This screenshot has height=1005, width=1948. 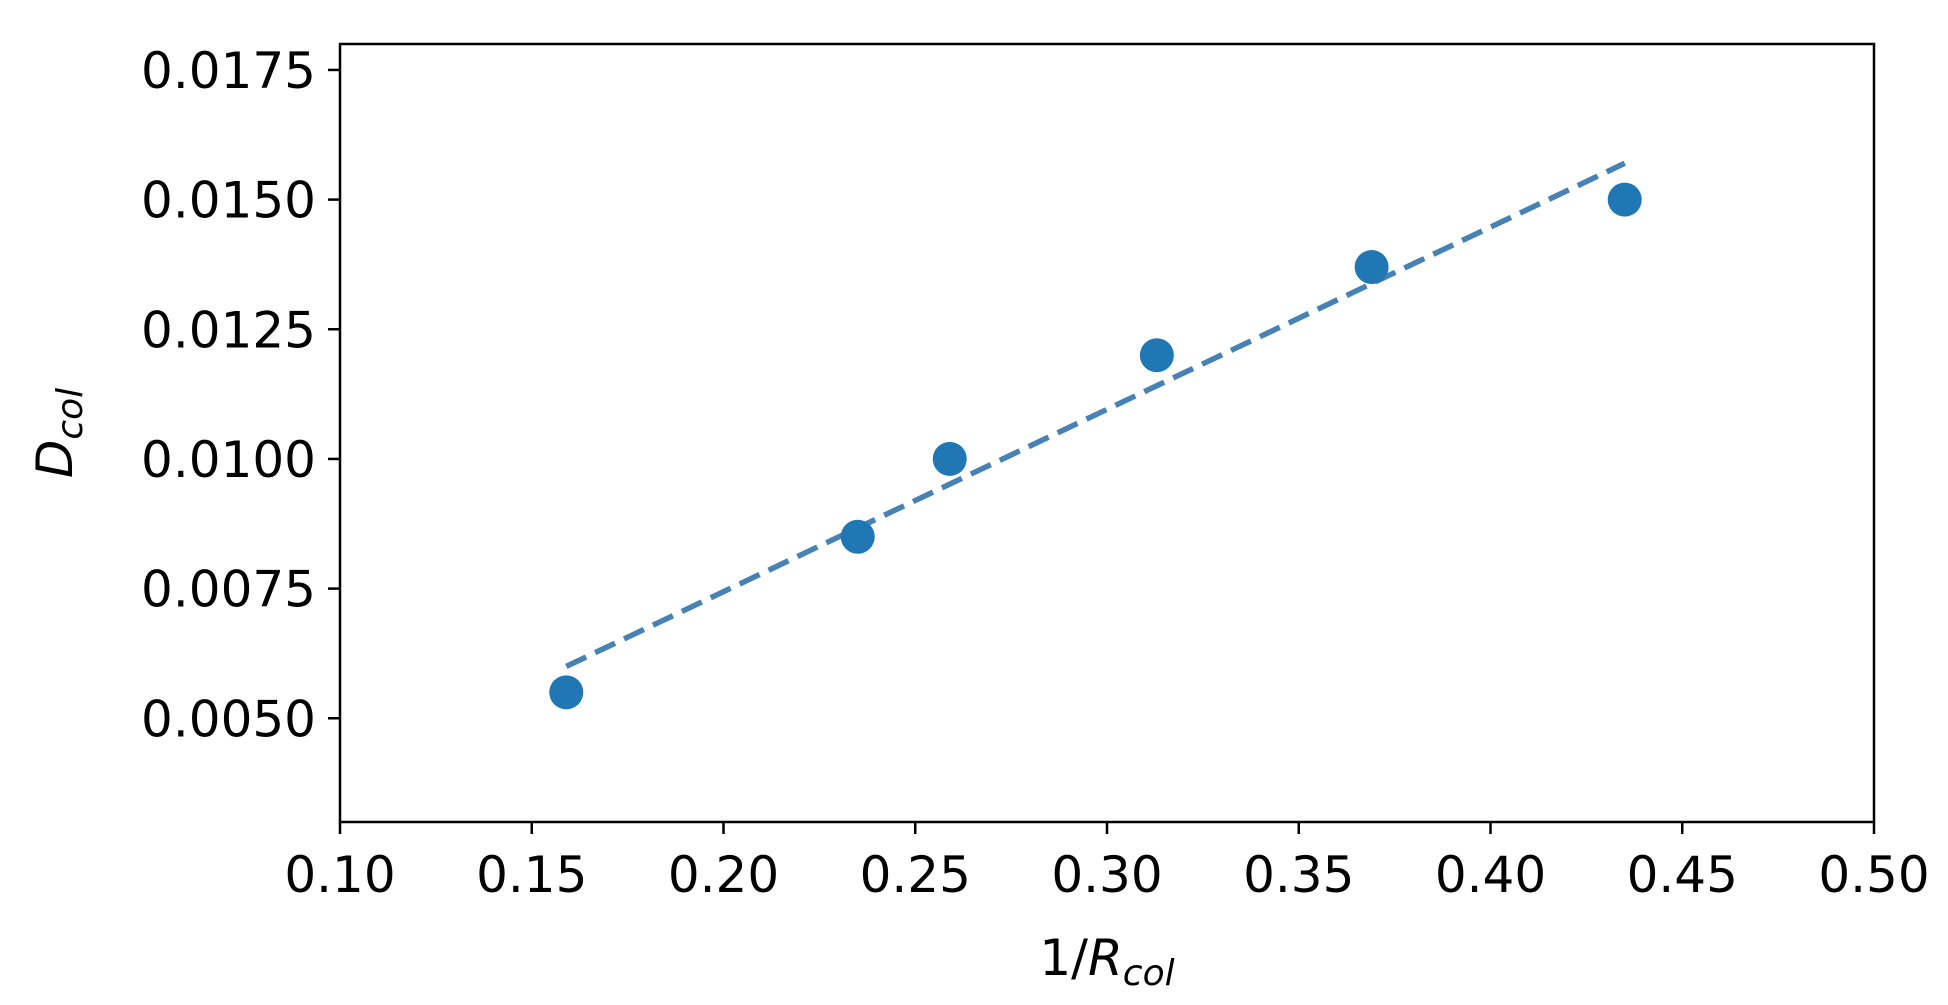 I want to click on x-tick-label: 0.25, so click(x=915, y=875).